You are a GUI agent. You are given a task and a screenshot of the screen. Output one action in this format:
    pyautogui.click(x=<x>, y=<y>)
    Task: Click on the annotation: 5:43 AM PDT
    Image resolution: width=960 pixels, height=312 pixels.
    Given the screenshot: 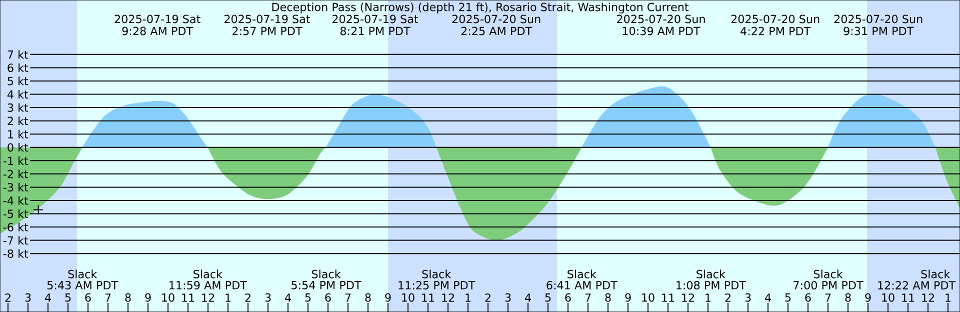 What is the action you would take?
    pyautogui.click(x=82, y=285)
    